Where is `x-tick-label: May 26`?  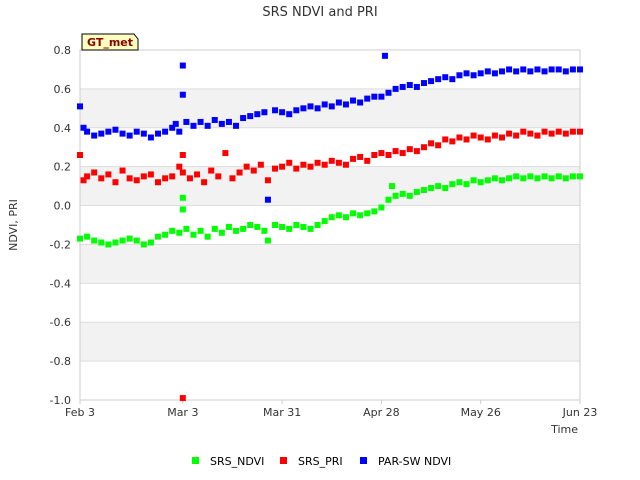 x-tick-label: May 26 is located at coordinates (481, 412).